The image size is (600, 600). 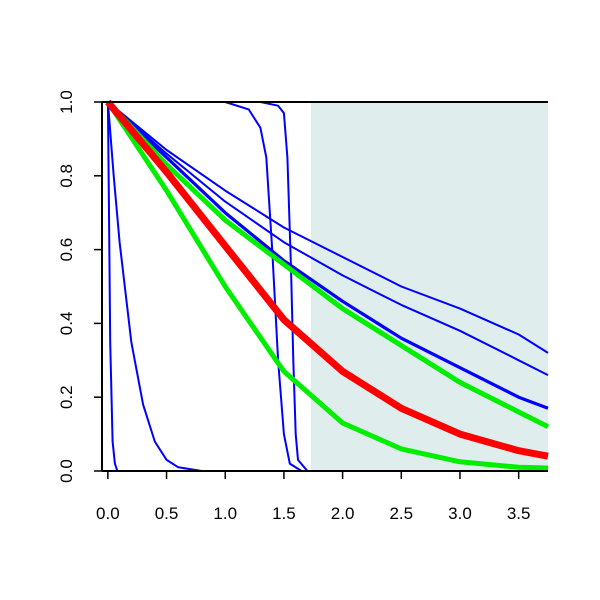 I want to click on y-tick-label: 0.6, so click(x=66, y=250).